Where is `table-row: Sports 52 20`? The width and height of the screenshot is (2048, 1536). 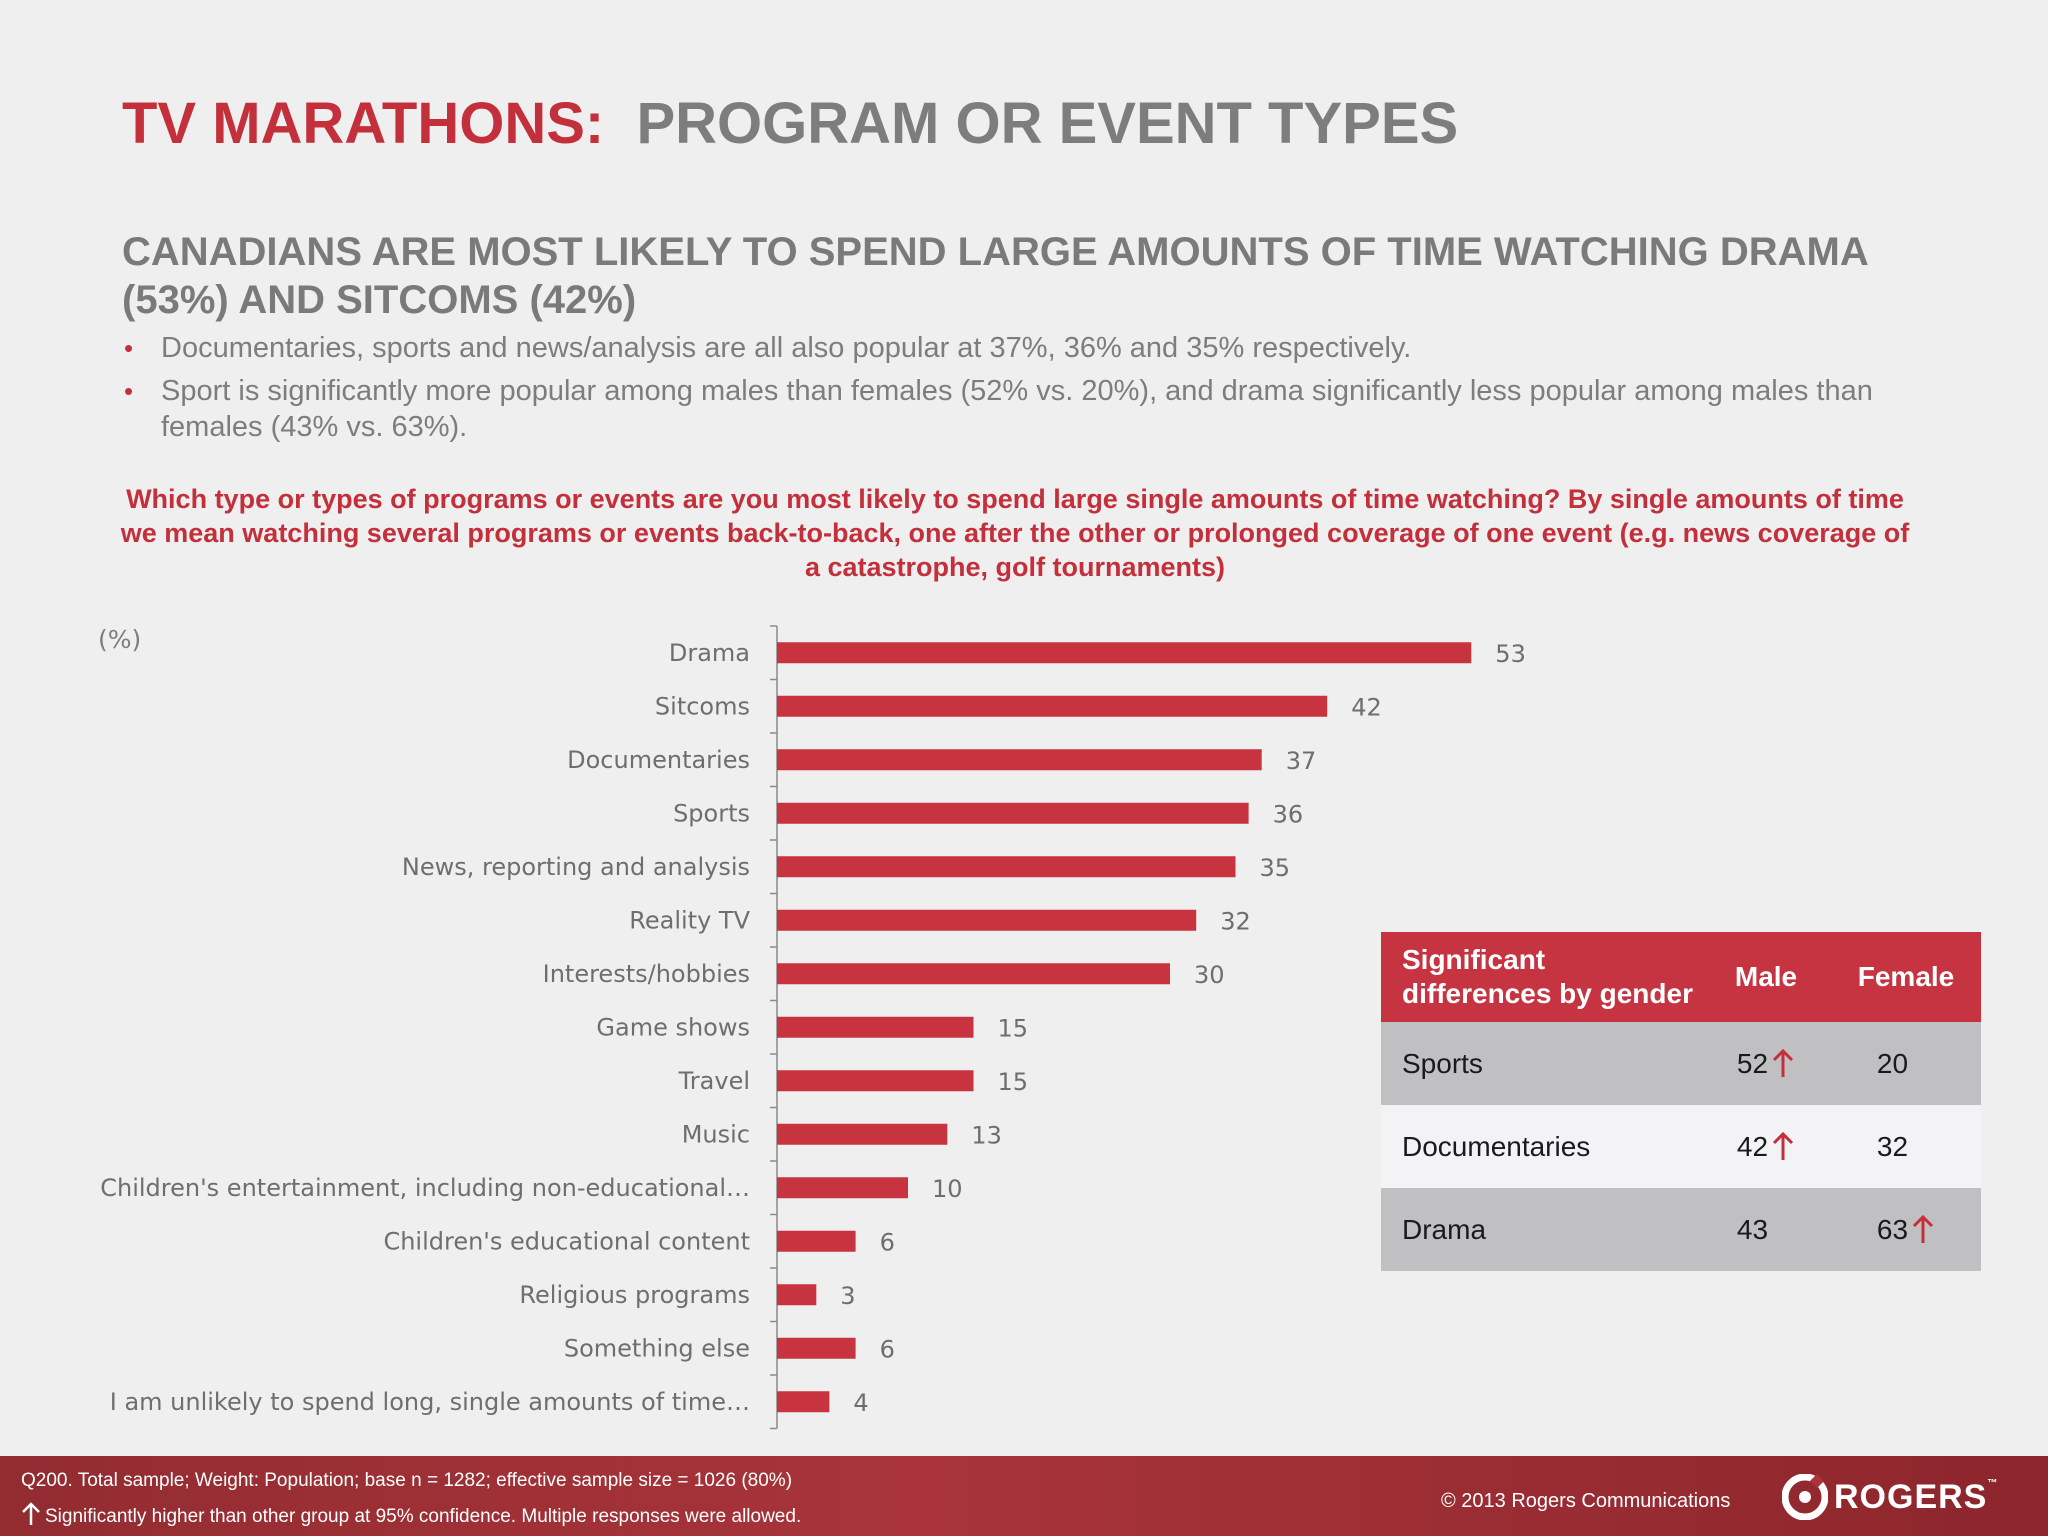
table-row: Sports 52 20 is located at coordinates (1681, 1063).